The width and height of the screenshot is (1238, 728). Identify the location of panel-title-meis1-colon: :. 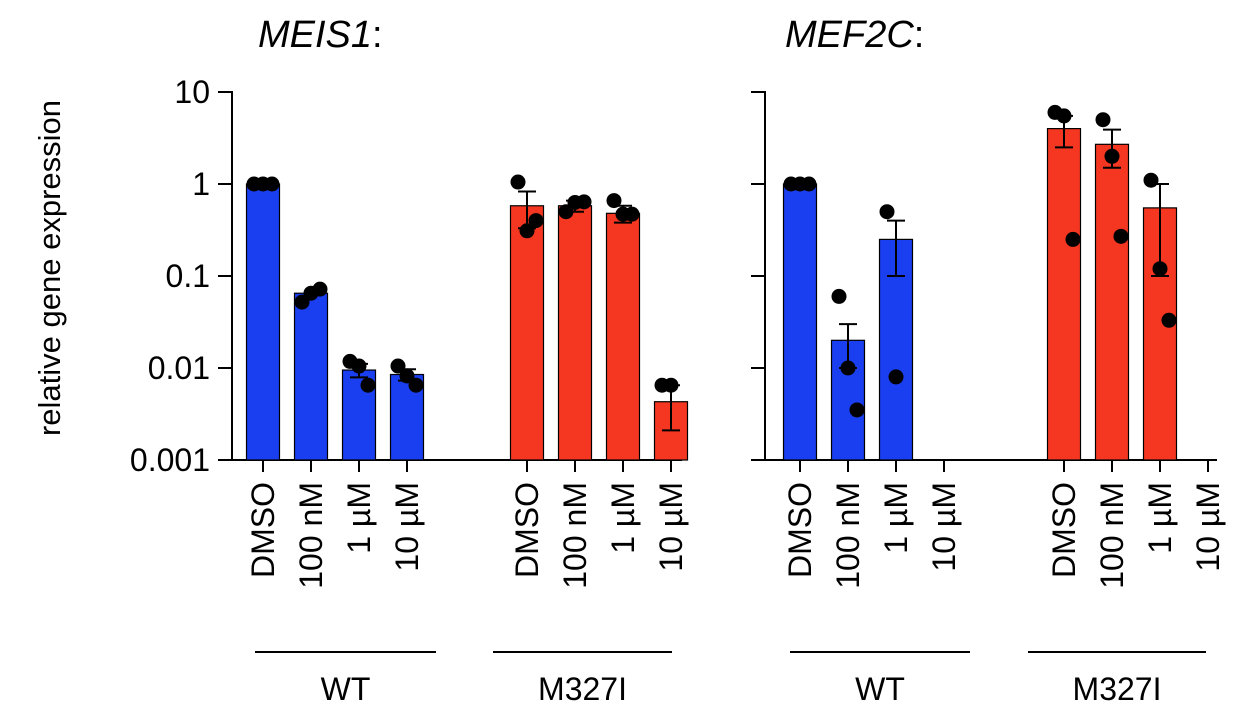
(377, 35).